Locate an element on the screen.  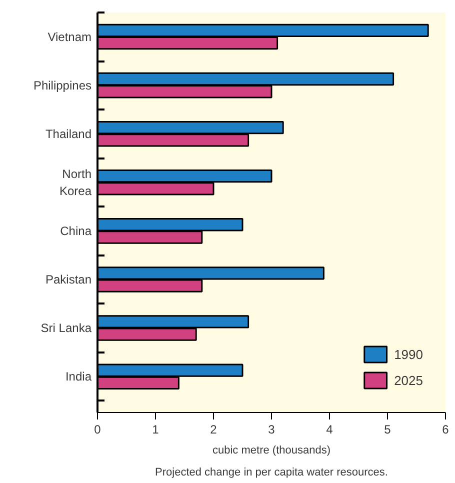
x-tick-label: 3 is located at coordinates (272, 429).